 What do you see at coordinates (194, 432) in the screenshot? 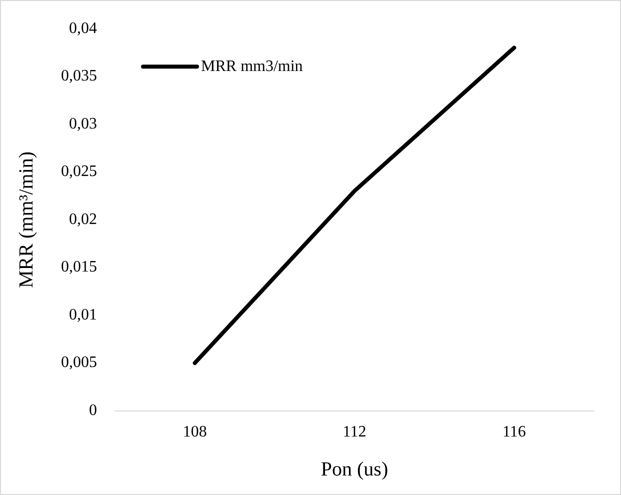
I see `x-tick-label: 108` at bounding box center [194, 432].